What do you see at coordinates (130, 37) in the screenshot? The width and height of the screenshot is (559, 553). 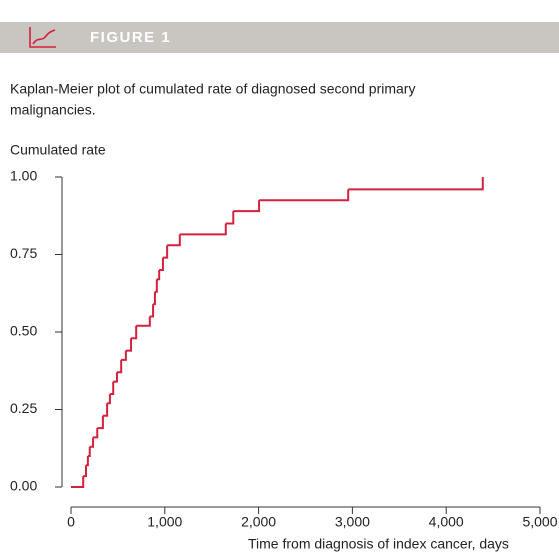 I see `figure-label: FIGURE 1` at bounding box center [130, 37].